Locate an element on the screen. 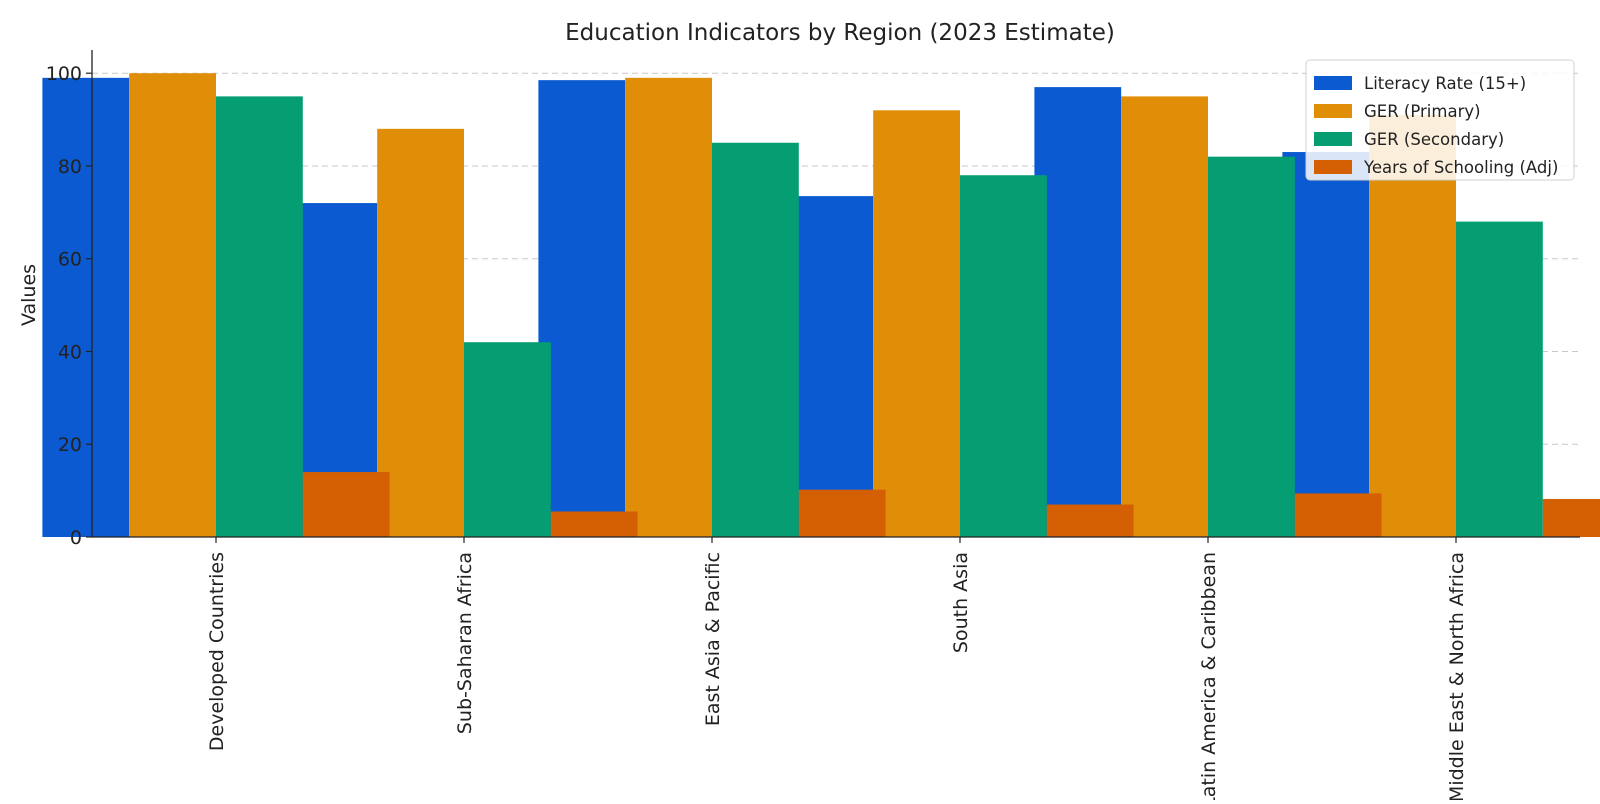 Image resolution: width=1600 pixels, height=804 pixels. y-tick-label: 60 is located at coordinates (70, 260).